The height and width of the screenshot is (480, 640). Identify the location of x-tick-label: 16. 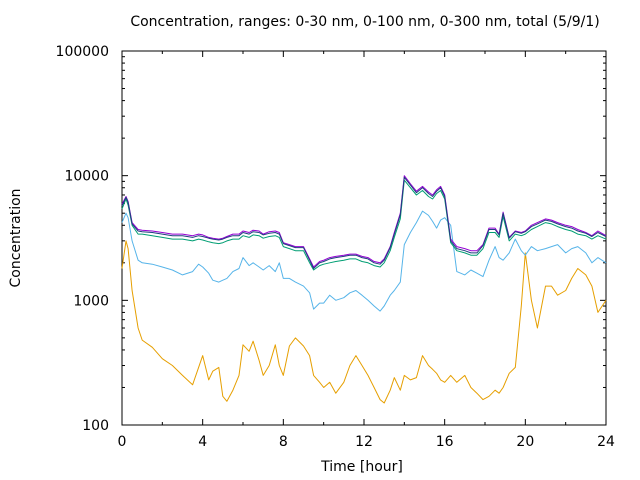
(445, 442).